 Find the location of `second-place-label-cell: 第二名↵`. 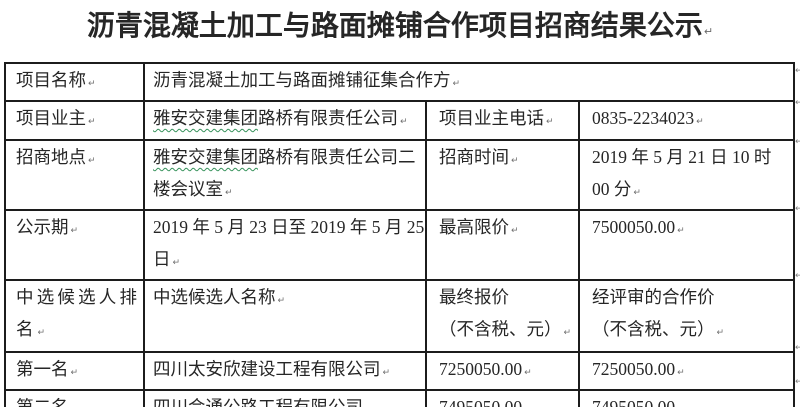

second-place-label-cell: 第二名↵ is located at coordinates (74, 398).